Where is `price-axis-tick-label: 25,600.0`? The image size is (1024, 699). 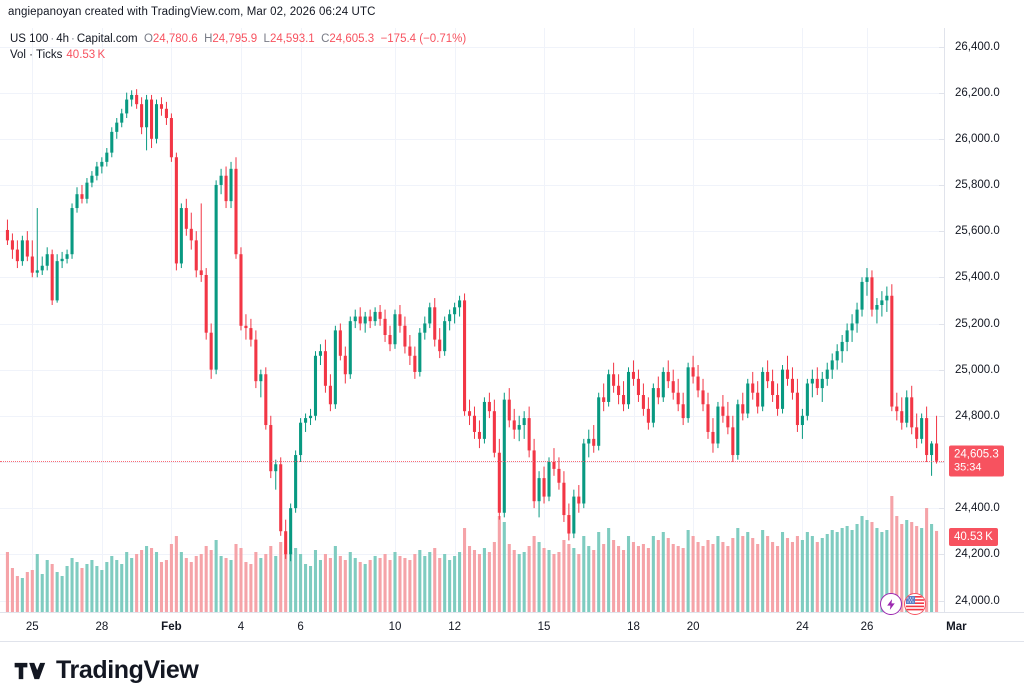
price-axis-tick-label: 25,600.0 is located at coordinates (977, 231).